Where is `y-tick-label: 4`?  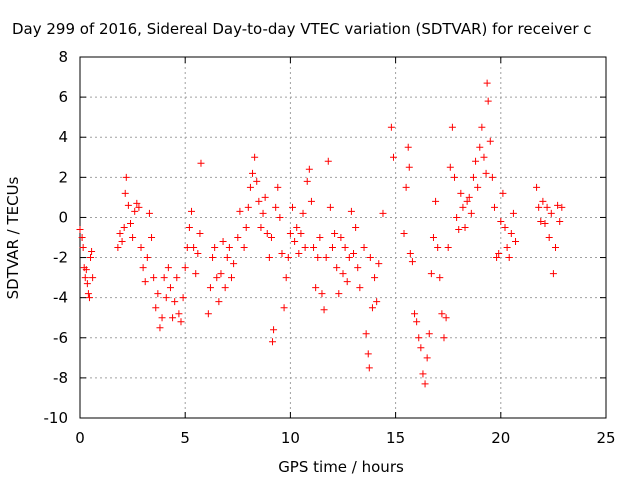 y-tick-label: 4 is located at coordinates (63, 137).